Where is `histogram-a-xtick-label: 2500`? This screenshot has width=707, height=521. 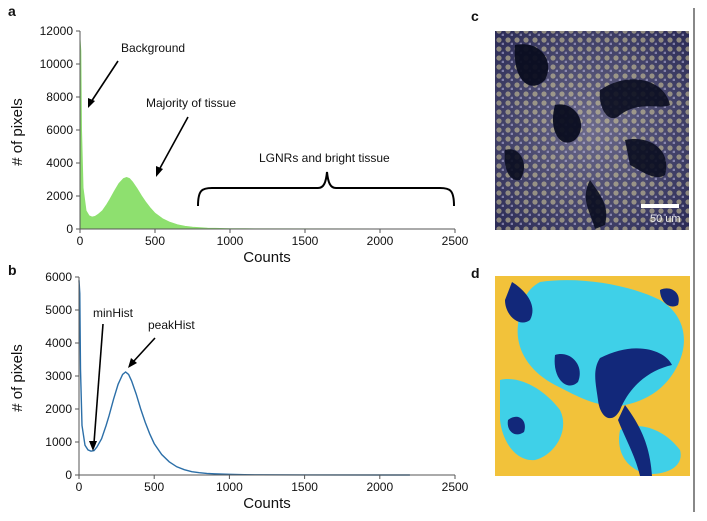
histogram-a-xtick-label: 2500 is located at coordinates (455, 241).